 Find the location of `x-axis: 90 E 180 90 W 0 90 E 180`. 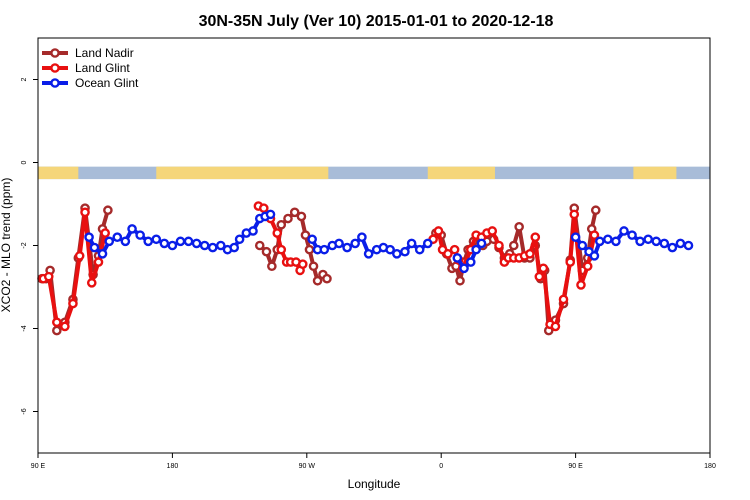

x-axis: 90 E 180 90 W 0 90 E 180 is located at coordinates (373, 461).